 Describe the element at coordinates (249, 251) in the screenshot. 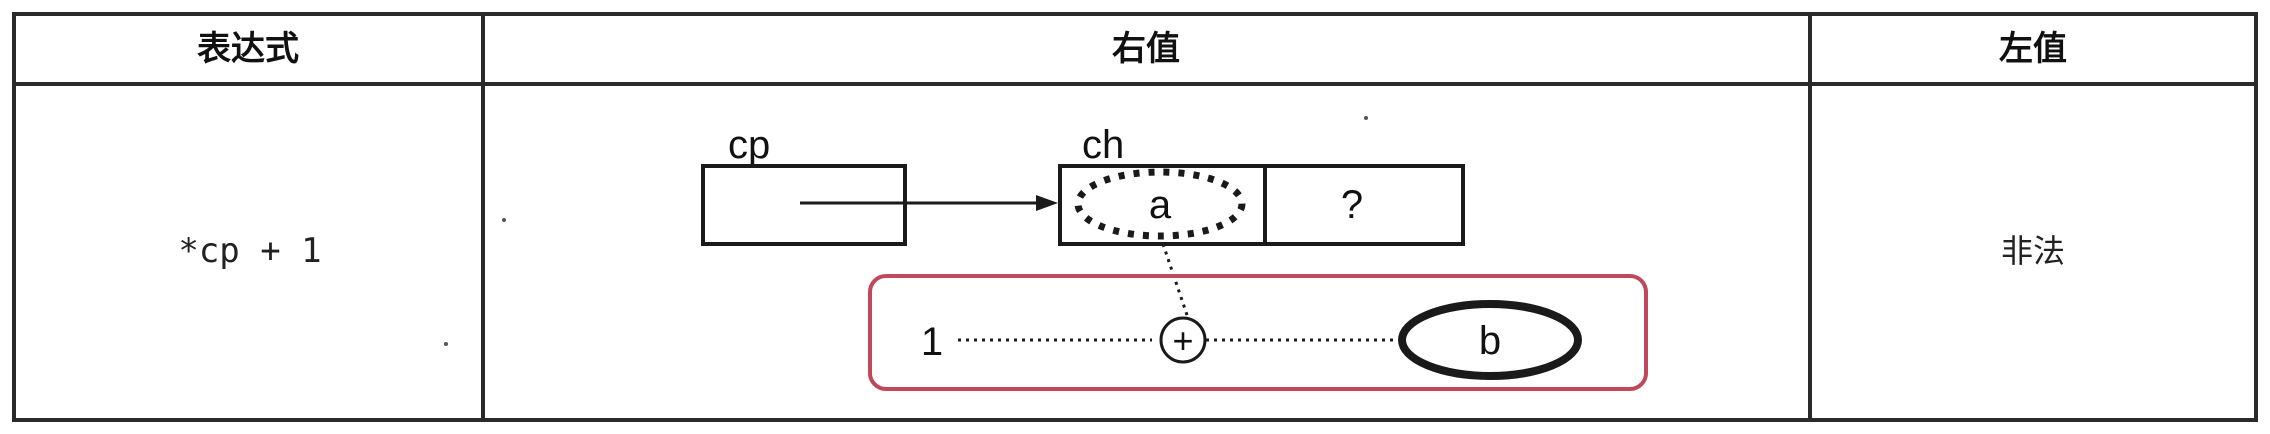

I see `expression-cell: *cp + 1` at that location.